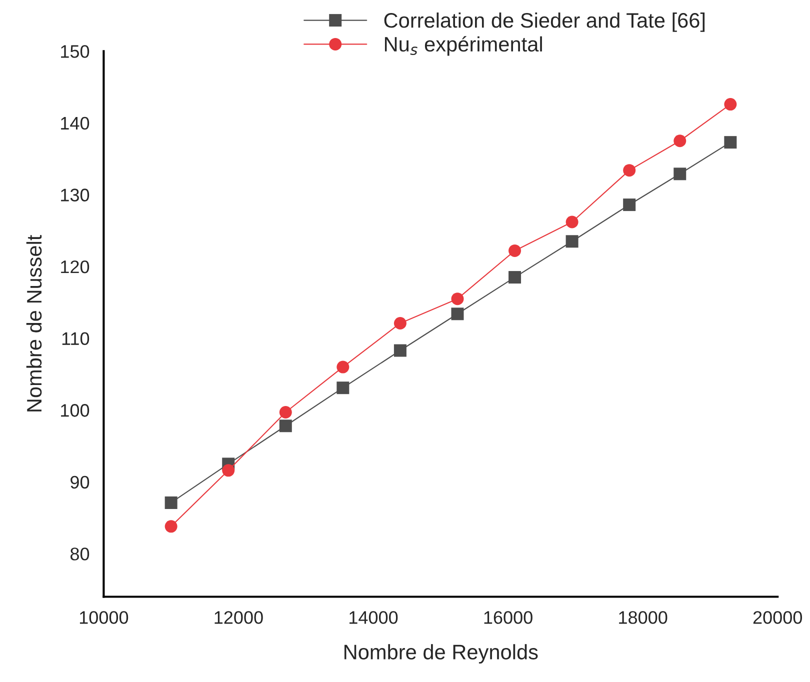 Image resolution: width=810 pixels, height=682 pixels. I want to click on y-tick-label: 130, so click(75, 195).